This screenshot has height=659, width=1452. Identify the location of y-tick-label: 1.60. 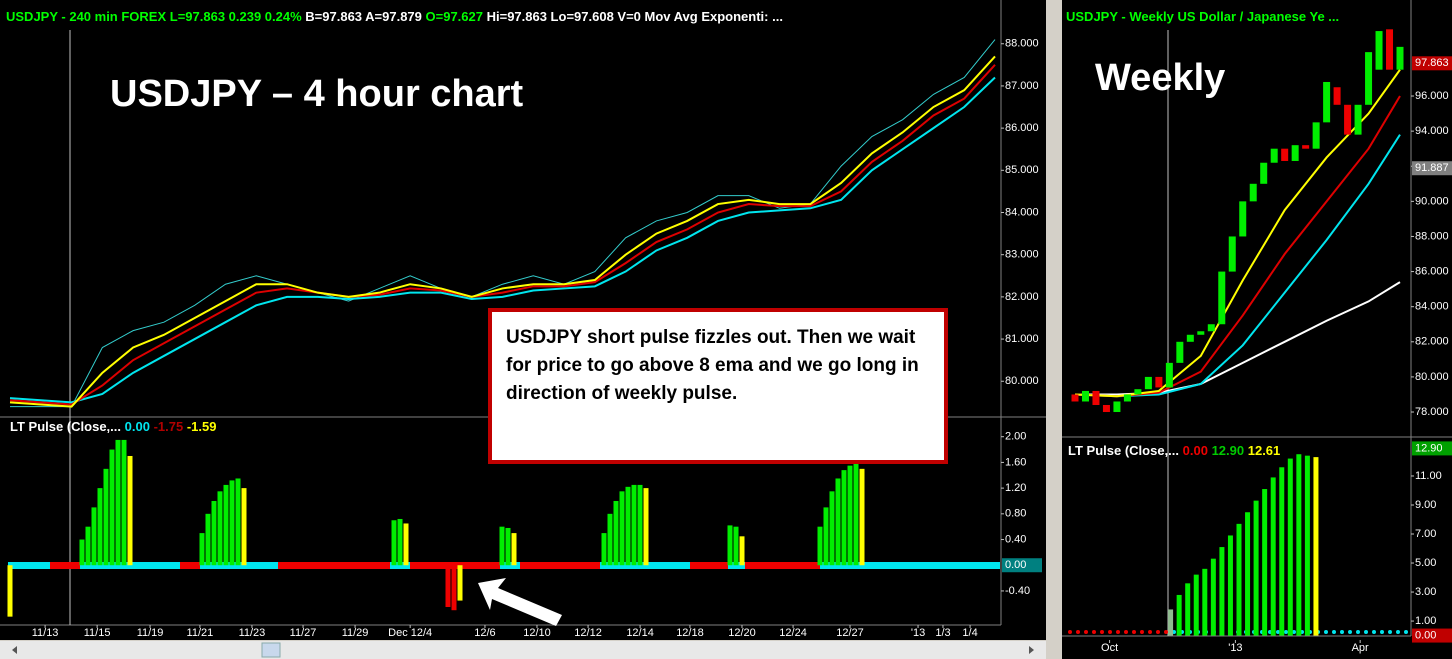
(1015, 462).